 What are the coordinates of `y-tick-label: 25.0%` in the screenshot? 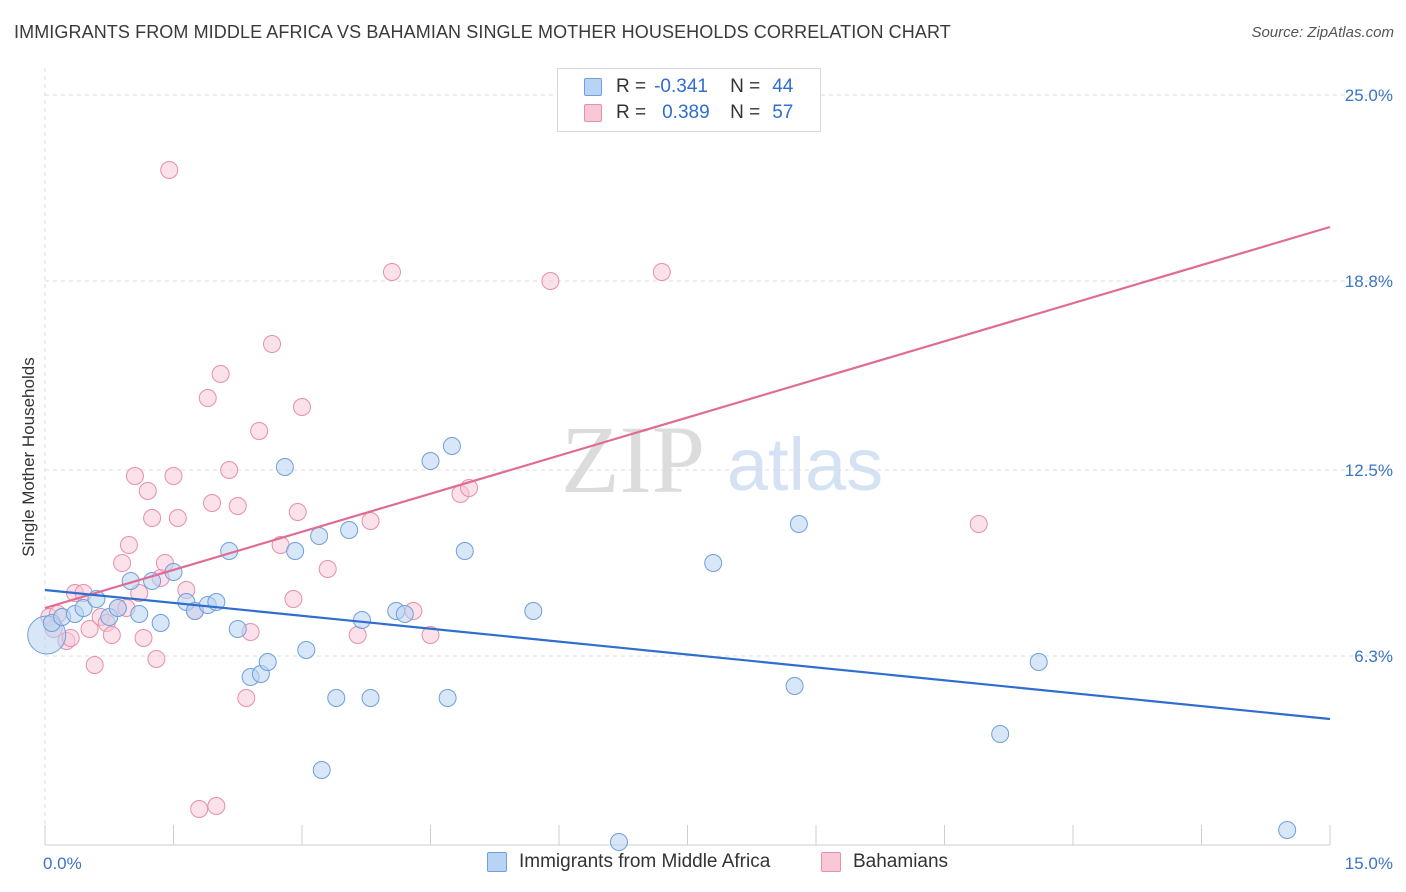 It's located at (1369, 95).